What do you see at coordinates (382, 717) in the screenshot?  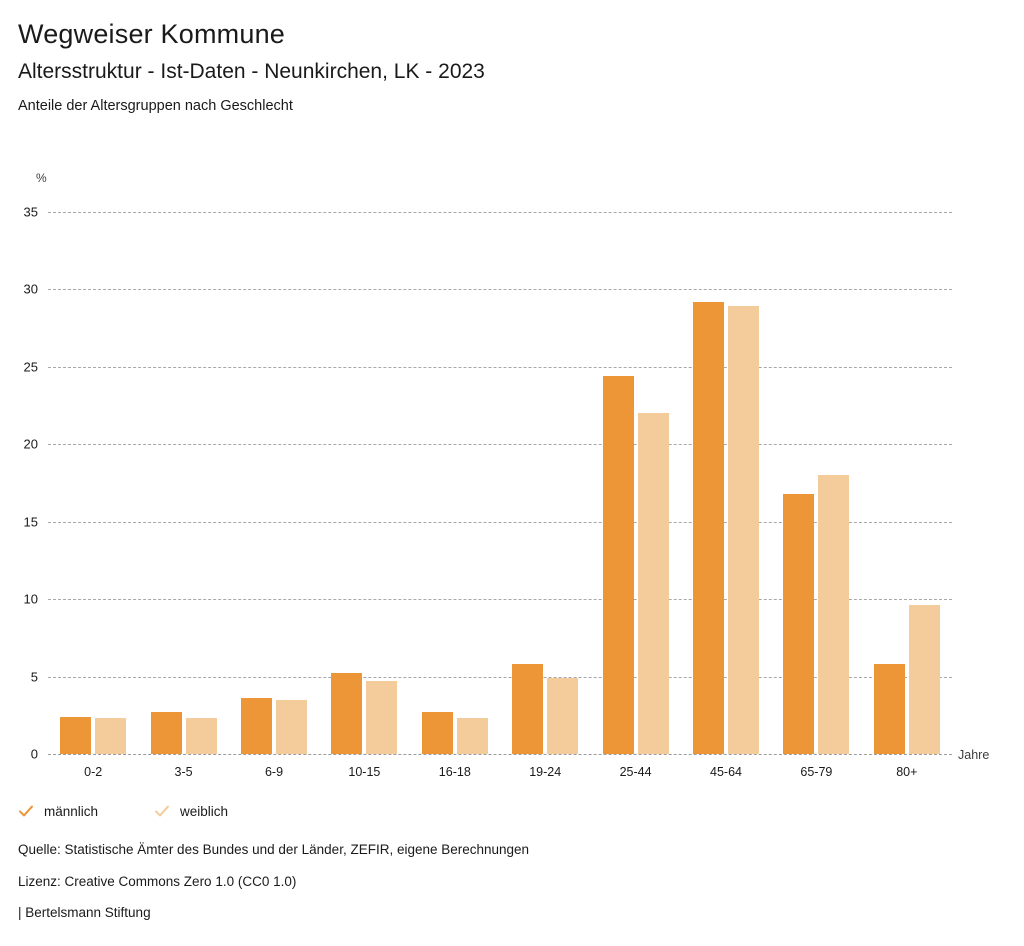 I see `bar-10-15-weiblich` at bounding box center [382, 717].